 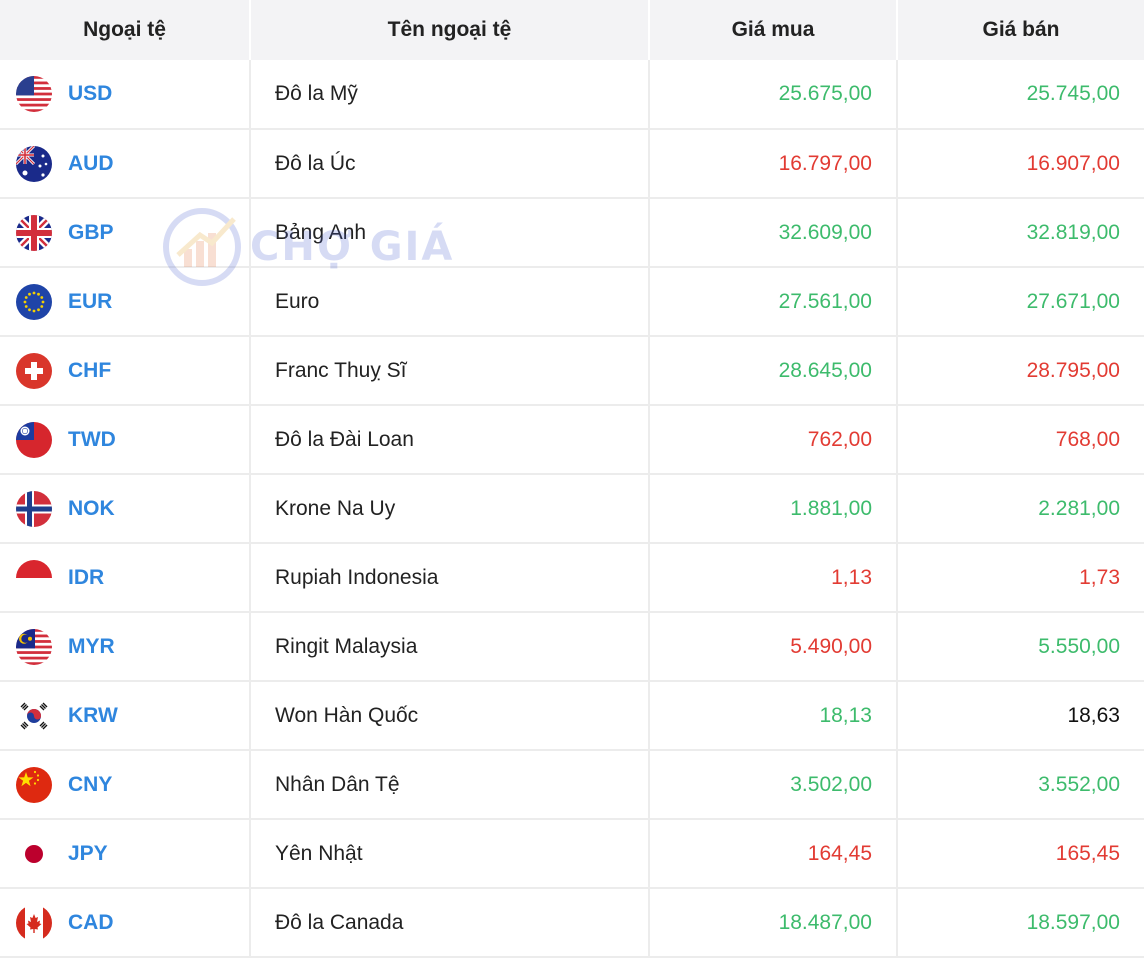 I want to click on ca-flag-icon, so click(x=34, y=922).